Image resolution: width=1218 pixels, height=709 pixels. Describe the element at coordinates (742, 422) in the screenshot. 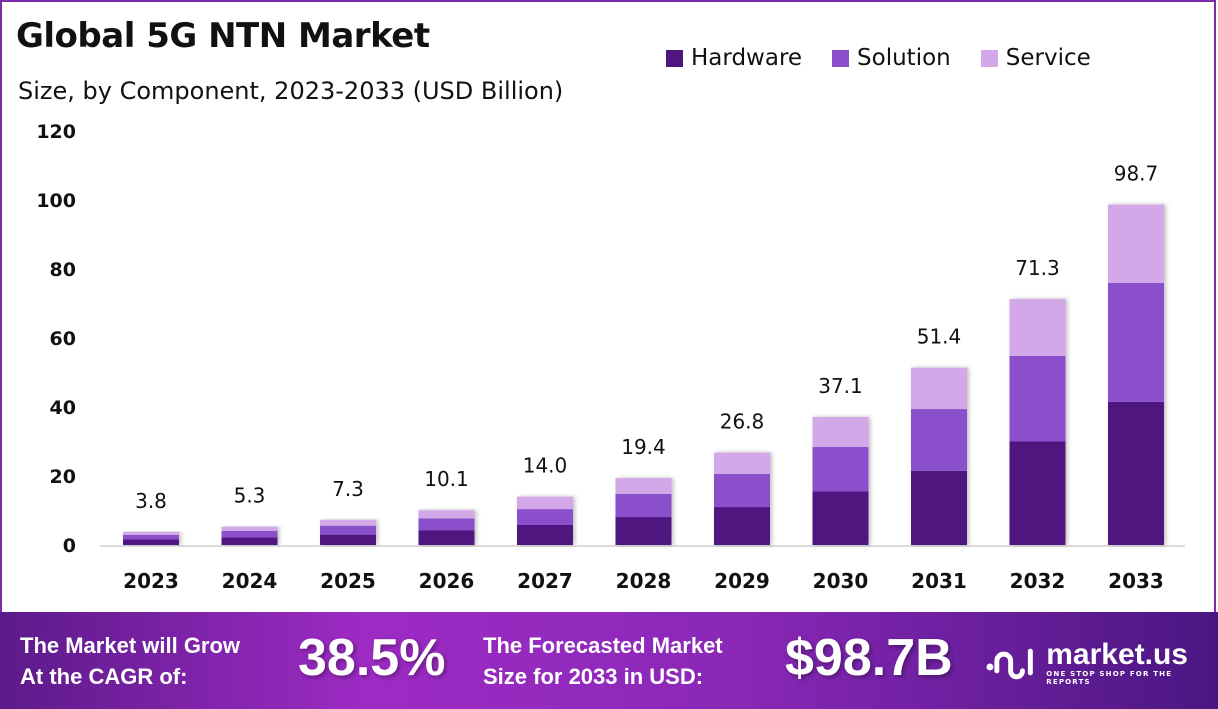

I see `data-label: 26.8` at that location.